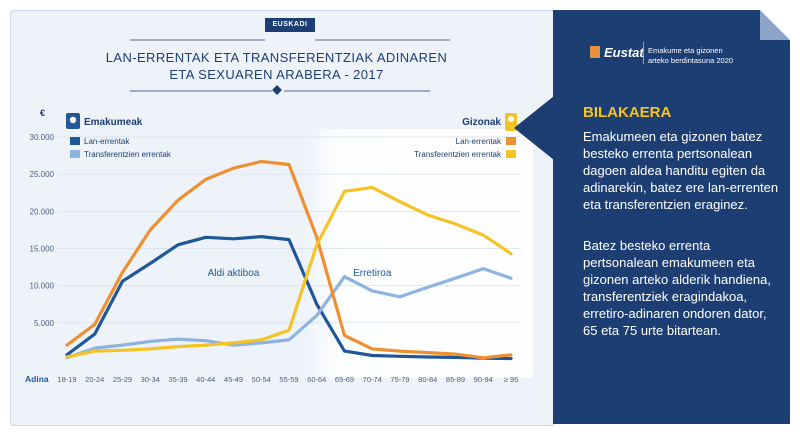  I want to click on man-icon-face, so click(511, 119).